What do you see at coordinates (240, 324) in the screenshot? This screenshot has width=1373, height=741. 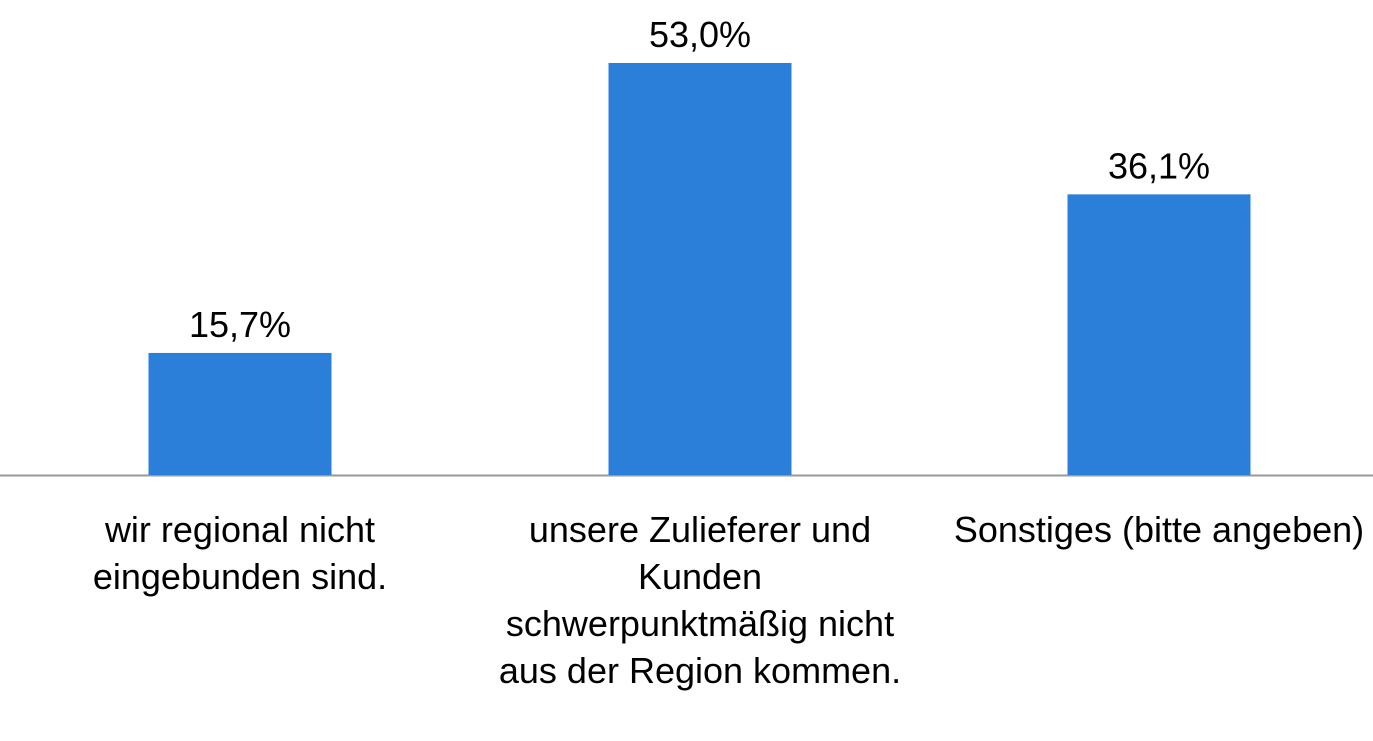 I see `data-label: 15,7%` at bounding box center [240, 324].